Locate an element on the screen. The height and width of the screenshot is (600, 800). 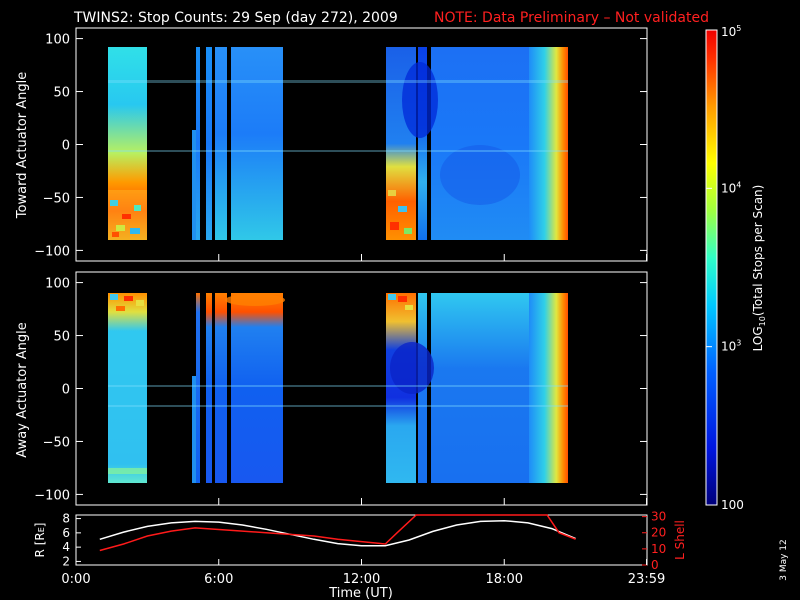
toward-low-region is located at coordinates (420, 100).